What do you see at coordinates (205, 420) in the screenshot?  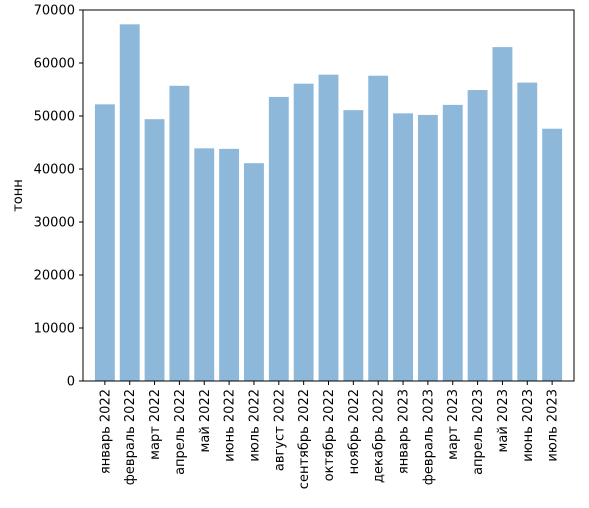 I see `x-tick-label: май 2022` at bounding box center [205, 420].